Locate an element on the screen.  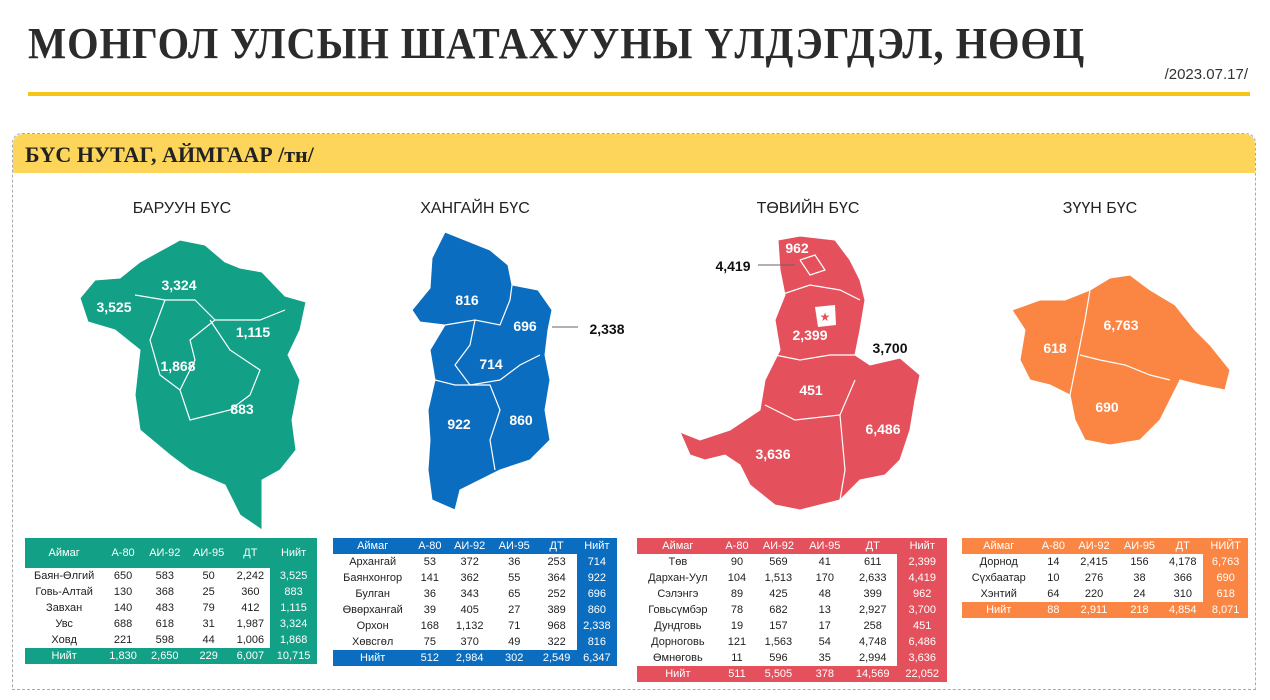
total-cell: Нийт is located at coordinates (64, 656).